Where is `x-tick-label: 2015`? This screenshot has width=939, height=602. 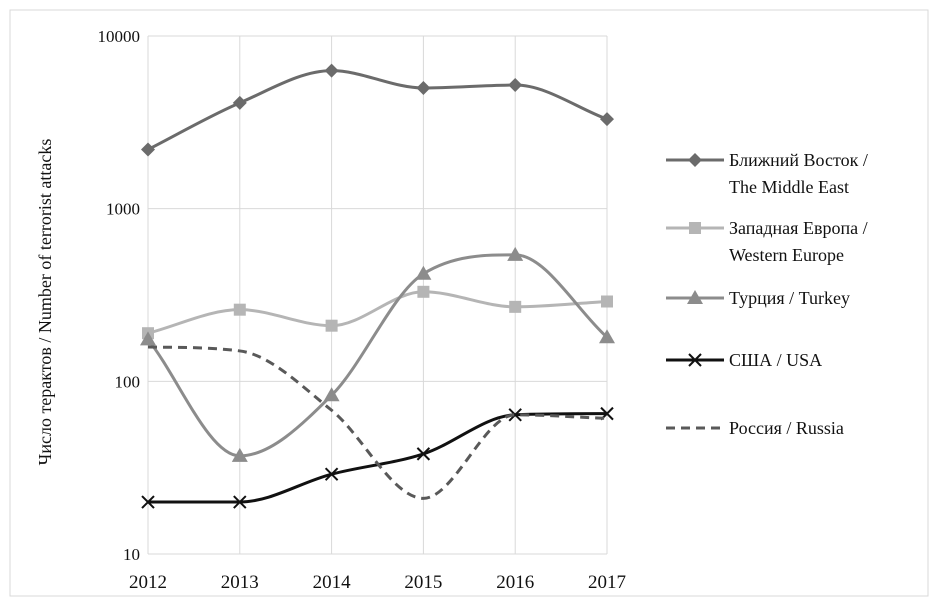
x-tick-label: 2015 is located at coordinates (423, 582).